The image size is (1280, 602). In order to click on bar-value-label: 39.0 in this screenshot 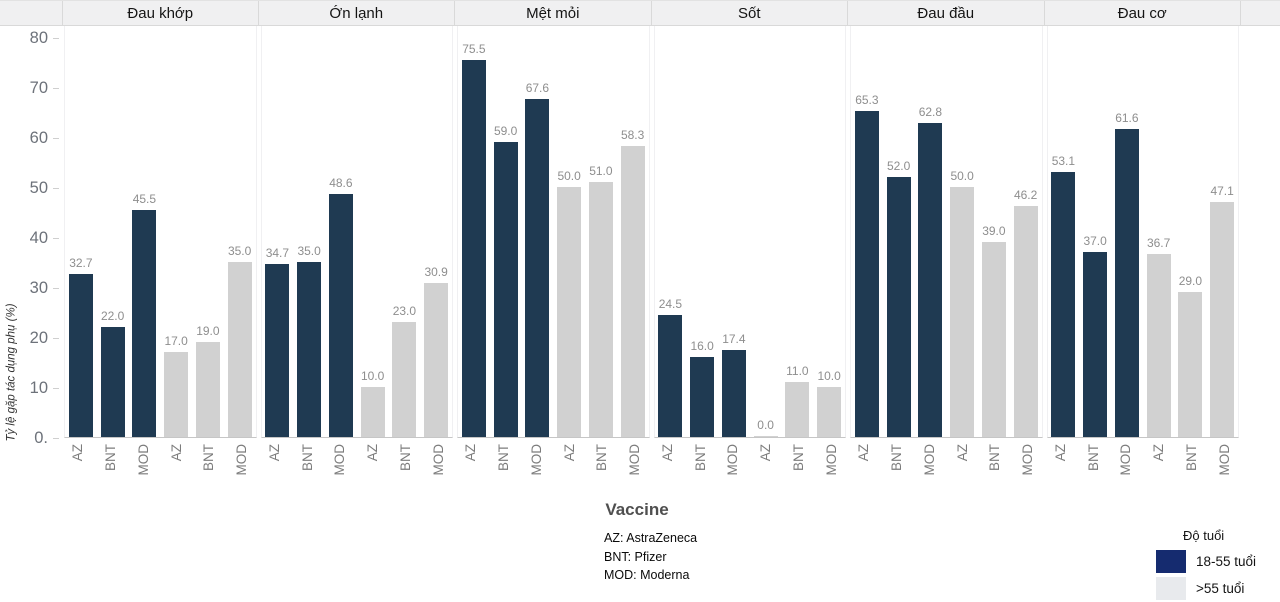, I will do `click(994, 231)`.